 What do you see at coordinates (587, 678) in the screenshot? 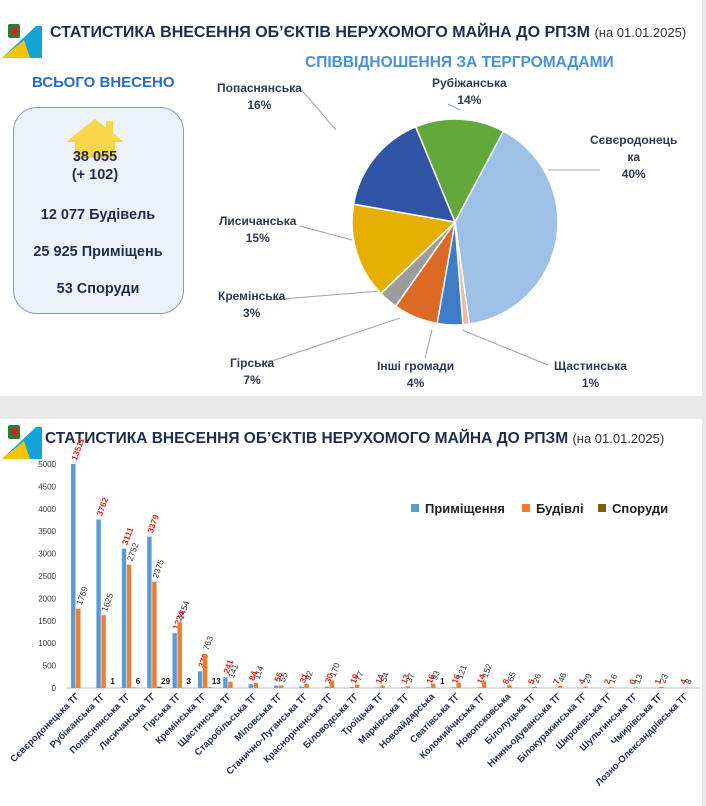
I see `data-label-buildings: 29` at bounding box center [587, 678].